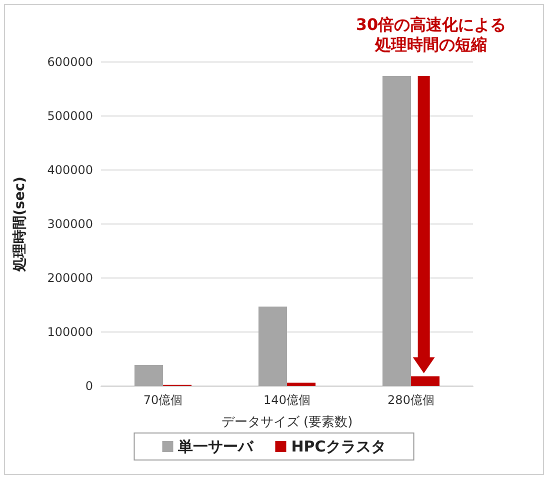 The image size is (550, 481). I want to click on y-tick-label: 200000, so click(70, 278).